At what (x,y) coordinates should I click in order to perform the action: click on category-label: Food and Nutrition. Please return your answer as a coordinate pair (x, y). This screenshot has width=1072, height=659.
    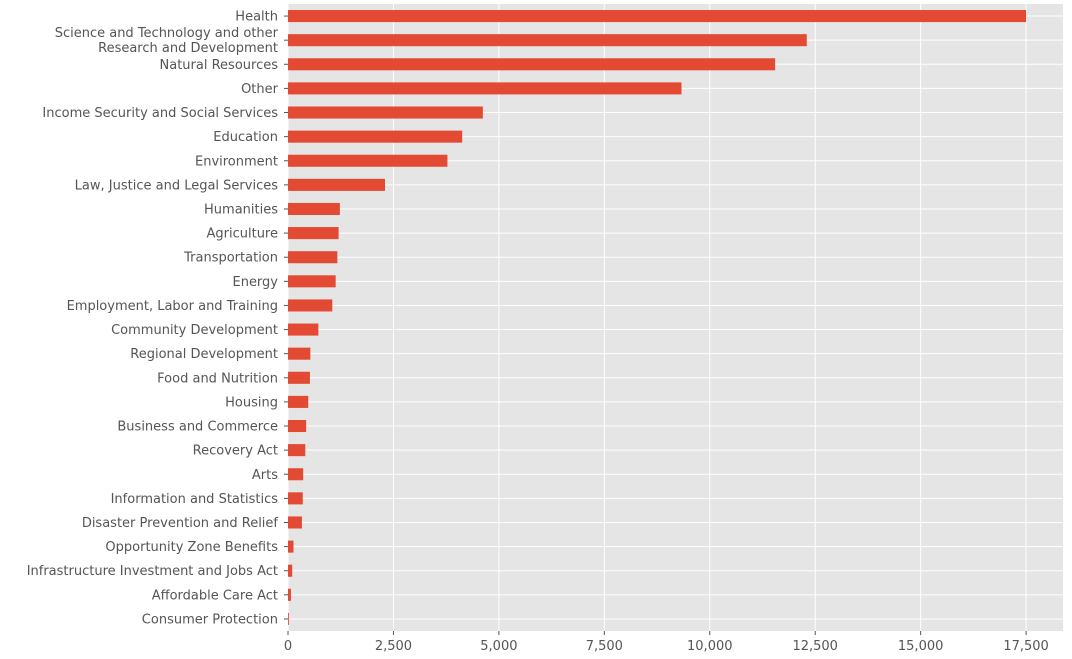
    Looking at the image, I should click on (217, 378).